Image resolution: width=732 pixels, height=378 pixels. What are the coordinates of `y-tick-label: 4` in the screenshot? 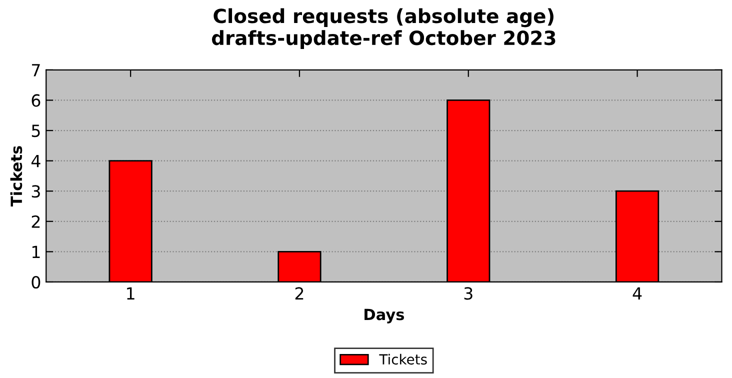 It's located at (35, 161).